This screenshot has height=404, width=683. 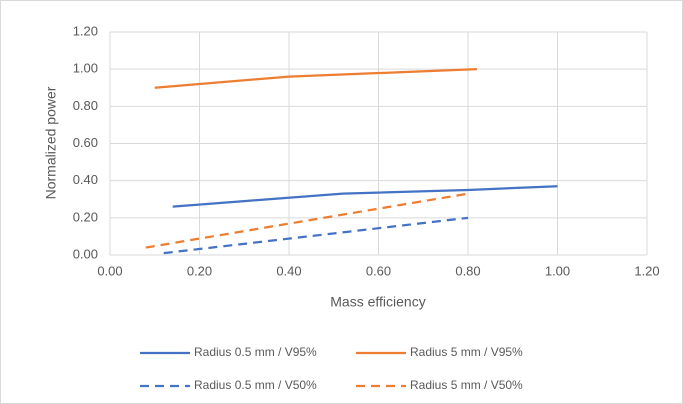 What do you see at coordinates (467, 270) in the screenshot?
I see `x-tick-label: 0.80` at bounding box center [467, 270].